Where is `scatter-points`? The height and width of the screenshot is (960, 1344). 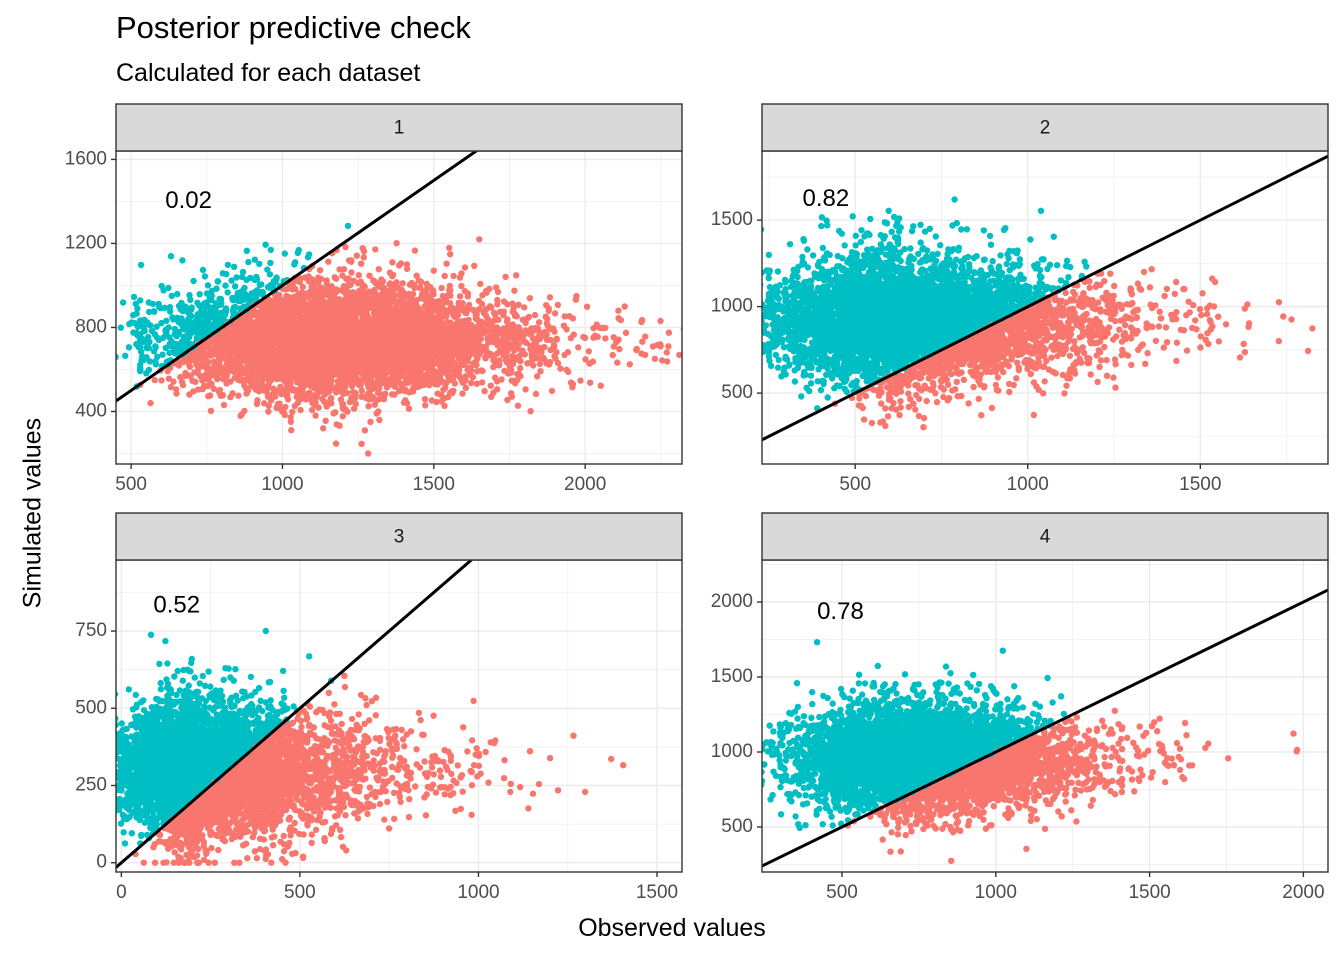
scatter-points is located at coordinates (399, 339).